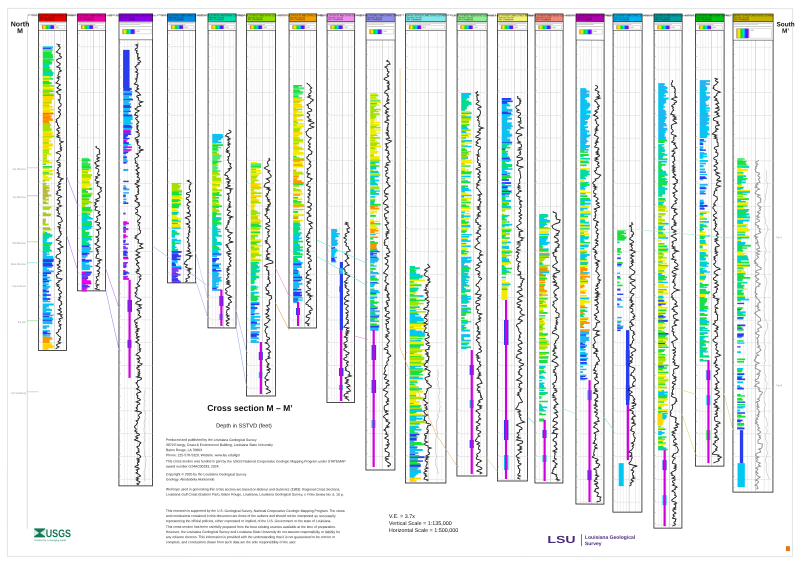  Describe the element at coordinates (402, 517) in the screenshot. I see `svg-text: V.E. = 3.7x` at that location.